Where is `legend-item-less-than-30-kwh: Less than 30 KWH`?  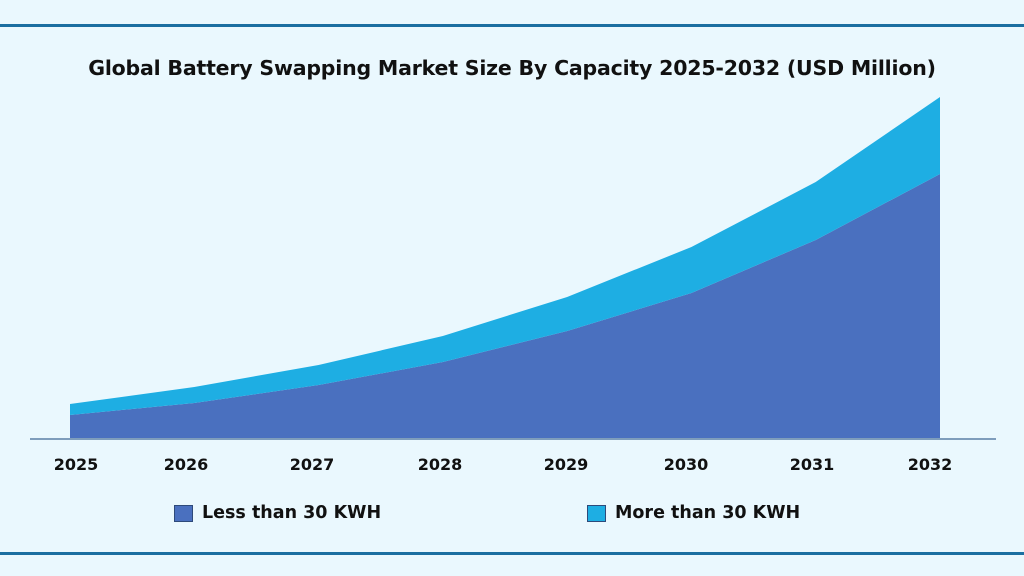 legend-item-less-than-30-kwh: Less than 30 KWH is located at coordinates (277, 513).